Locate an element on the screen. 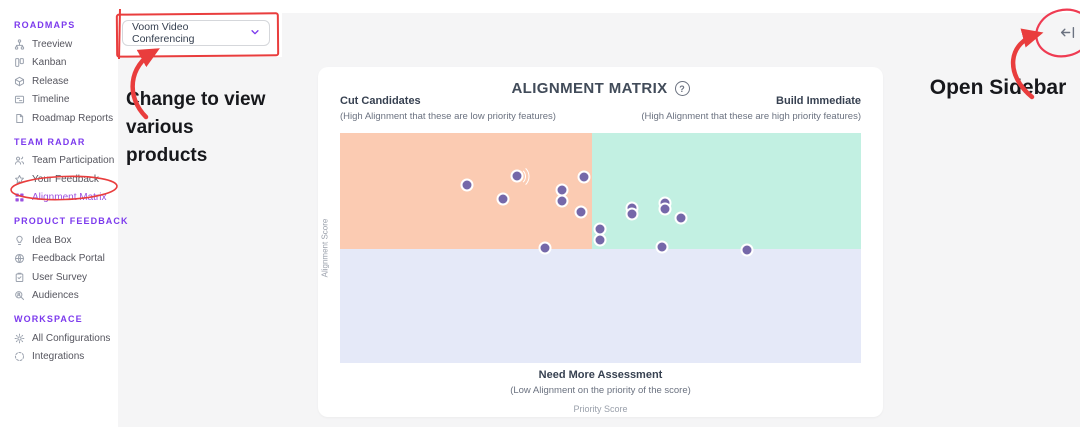  sidebar-item-label: Roadmap Reports is located at coordinates (73, 118).